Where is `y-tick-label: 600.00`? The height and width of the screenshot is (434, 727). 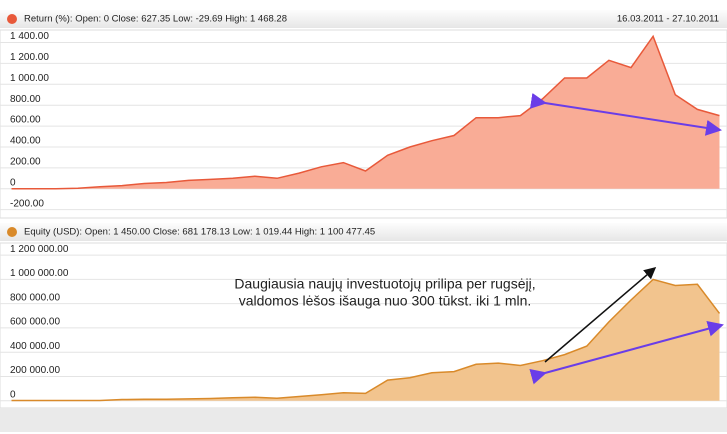 y-tick-label: 600.00 is located at coordinates (25, 120).